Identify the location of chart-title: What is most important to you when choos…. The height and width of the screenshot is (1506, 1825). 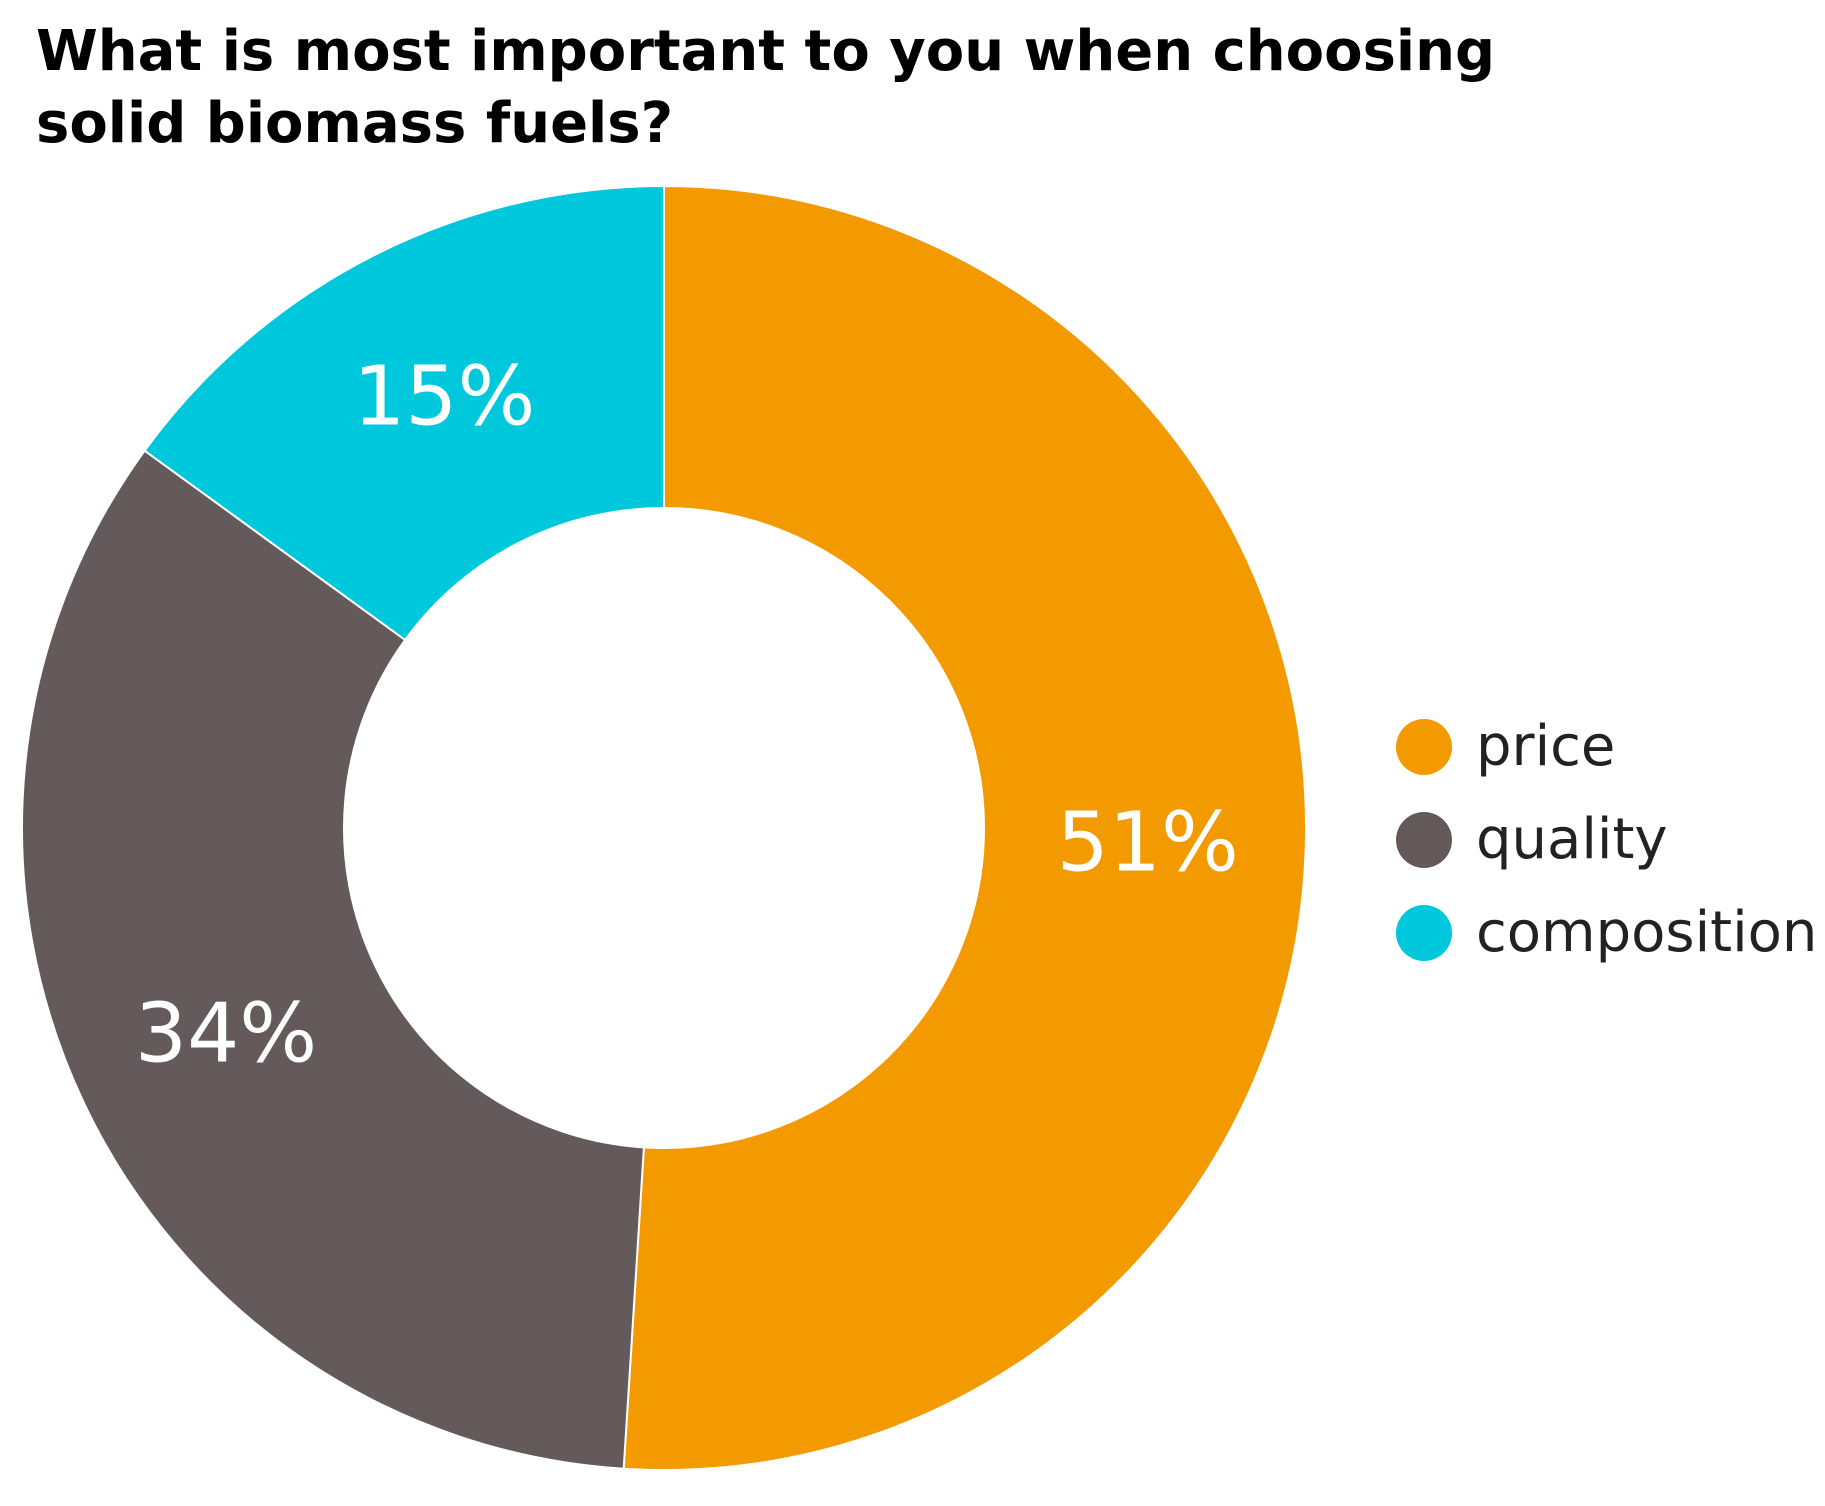
(766, 87).